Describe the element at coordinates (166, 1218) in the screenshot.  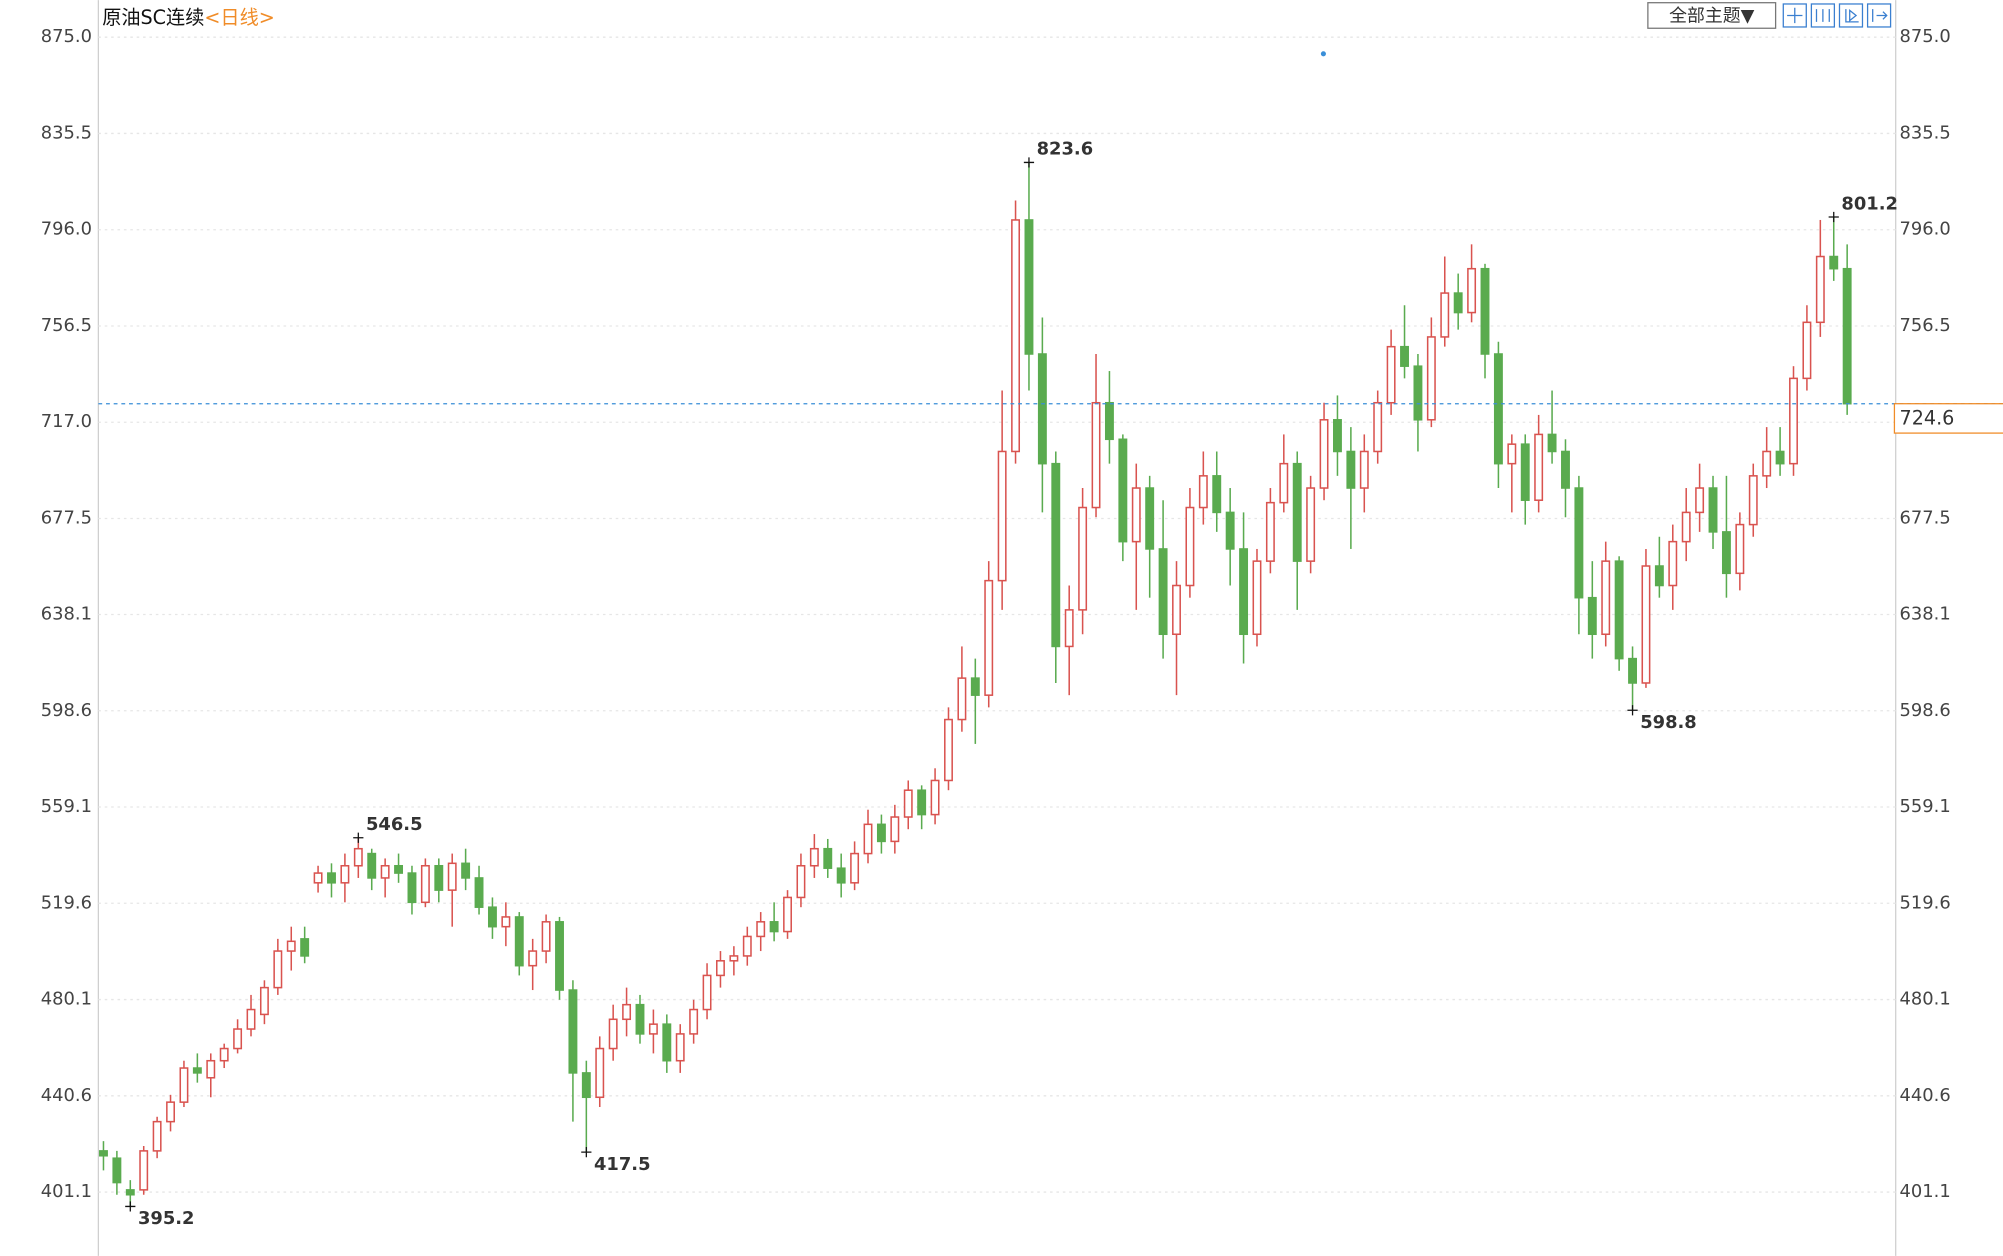
I see `extreme-label: 395.2` at that location.